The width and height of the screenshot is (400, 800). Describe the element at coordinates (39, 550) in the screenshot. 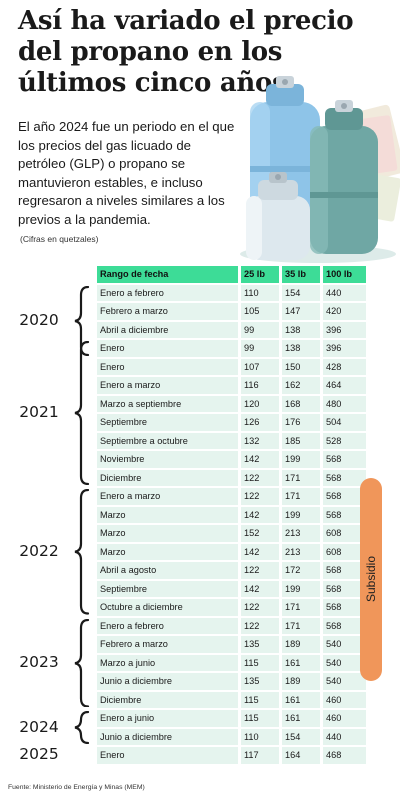

I see `year-label: 2022` at that location.